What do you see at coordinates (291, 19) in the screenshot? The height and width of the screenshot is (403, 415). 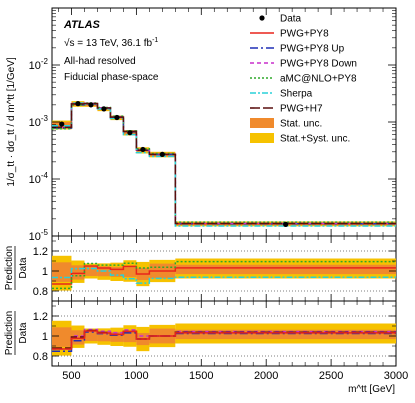 I see `legend-label: Data` at bounding box center [291, 19].